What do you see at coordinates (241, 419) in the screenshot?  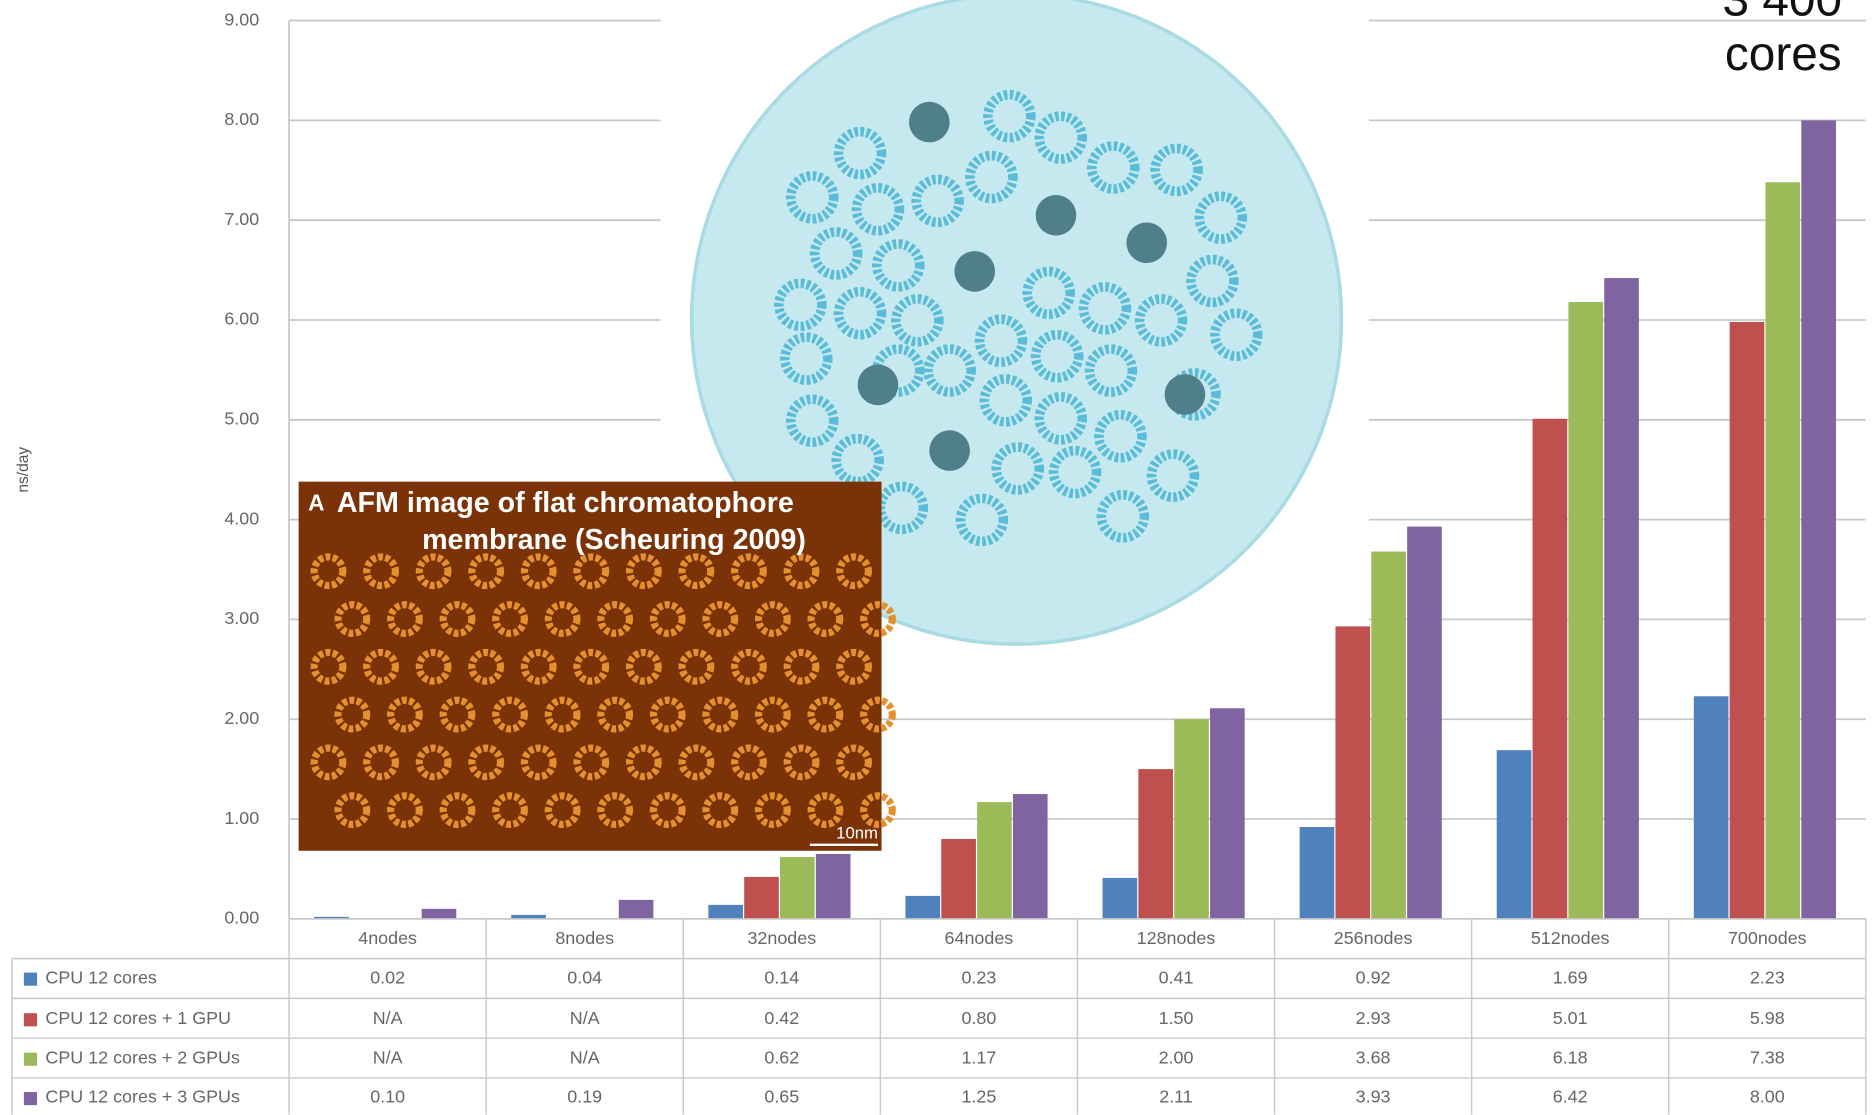 I see `y-tick-label: 5.00` at bounding box center [241, 419].